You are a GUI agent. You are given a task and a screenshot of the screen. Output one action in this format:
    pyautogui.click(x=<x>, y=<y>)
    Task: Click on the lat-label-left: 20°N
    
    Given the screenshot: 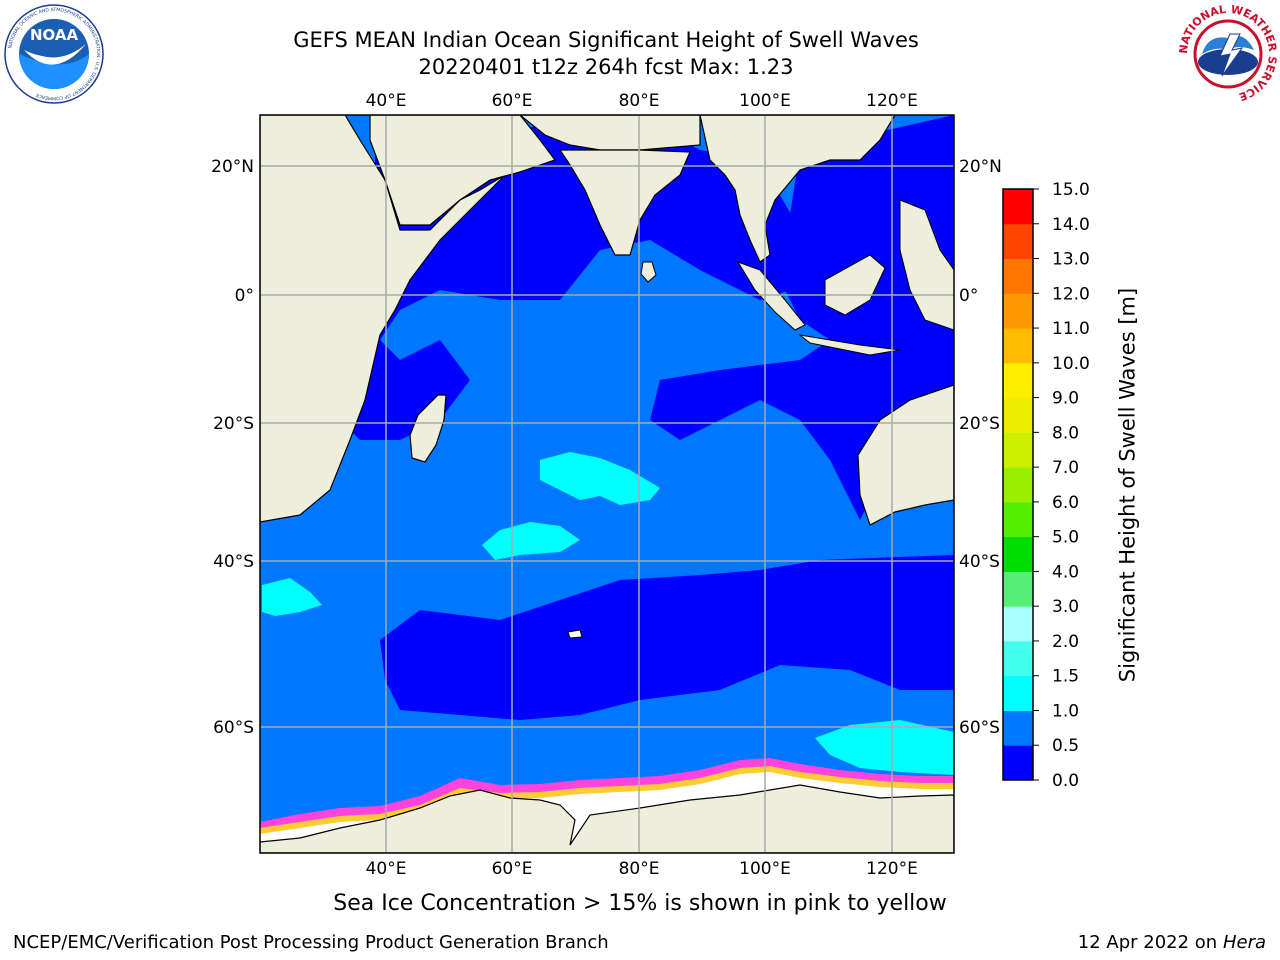 What is the action you would take?
    pyautogui.click(x=232, y=167)
    